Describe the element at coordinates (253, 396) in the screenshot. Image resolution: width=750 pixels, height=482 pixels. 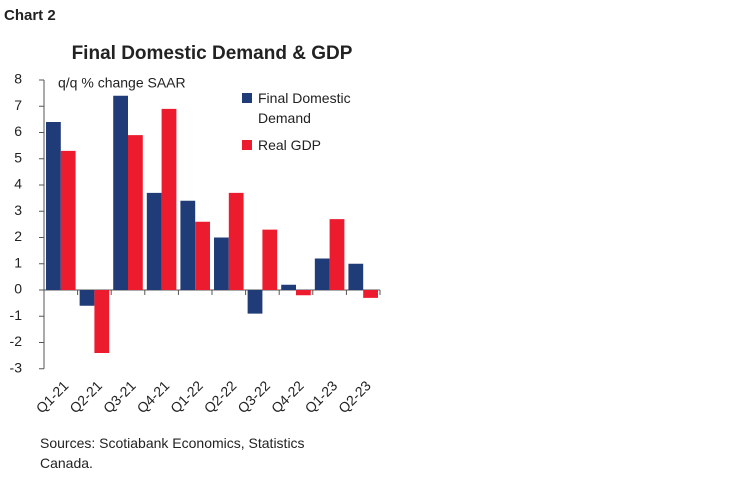
I see `x-tick-label: Q3-22` at that location.